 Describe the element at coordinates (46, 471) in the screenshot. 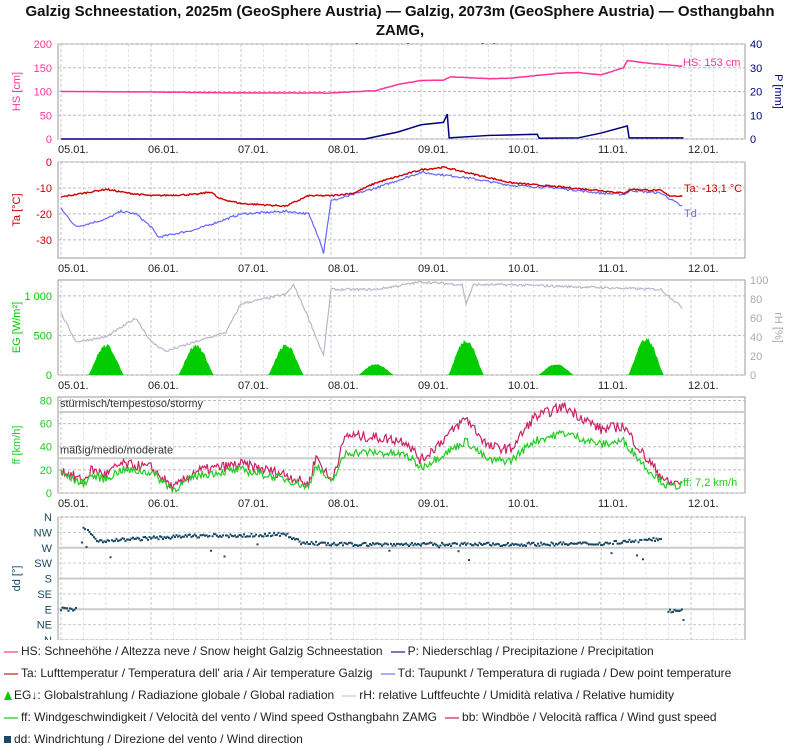

I see `y-tick-label: 20` at that location.